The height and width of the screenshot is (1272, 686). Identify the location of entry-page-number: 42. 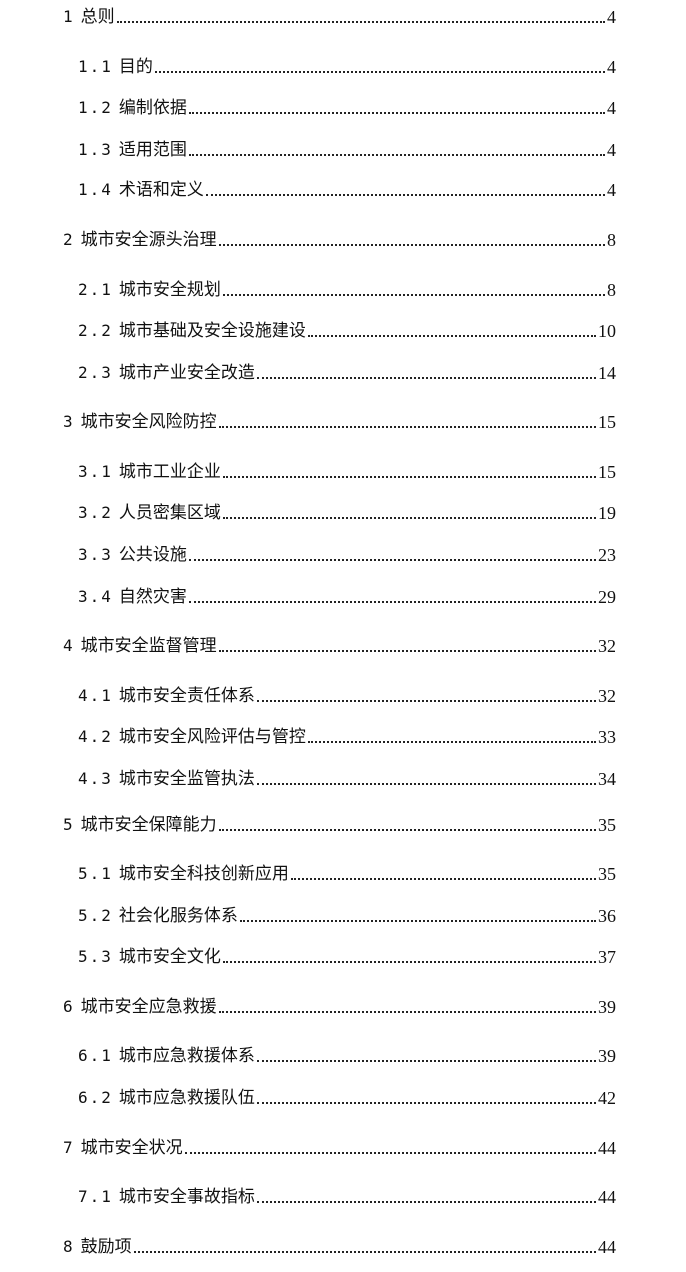
(607, 1098).